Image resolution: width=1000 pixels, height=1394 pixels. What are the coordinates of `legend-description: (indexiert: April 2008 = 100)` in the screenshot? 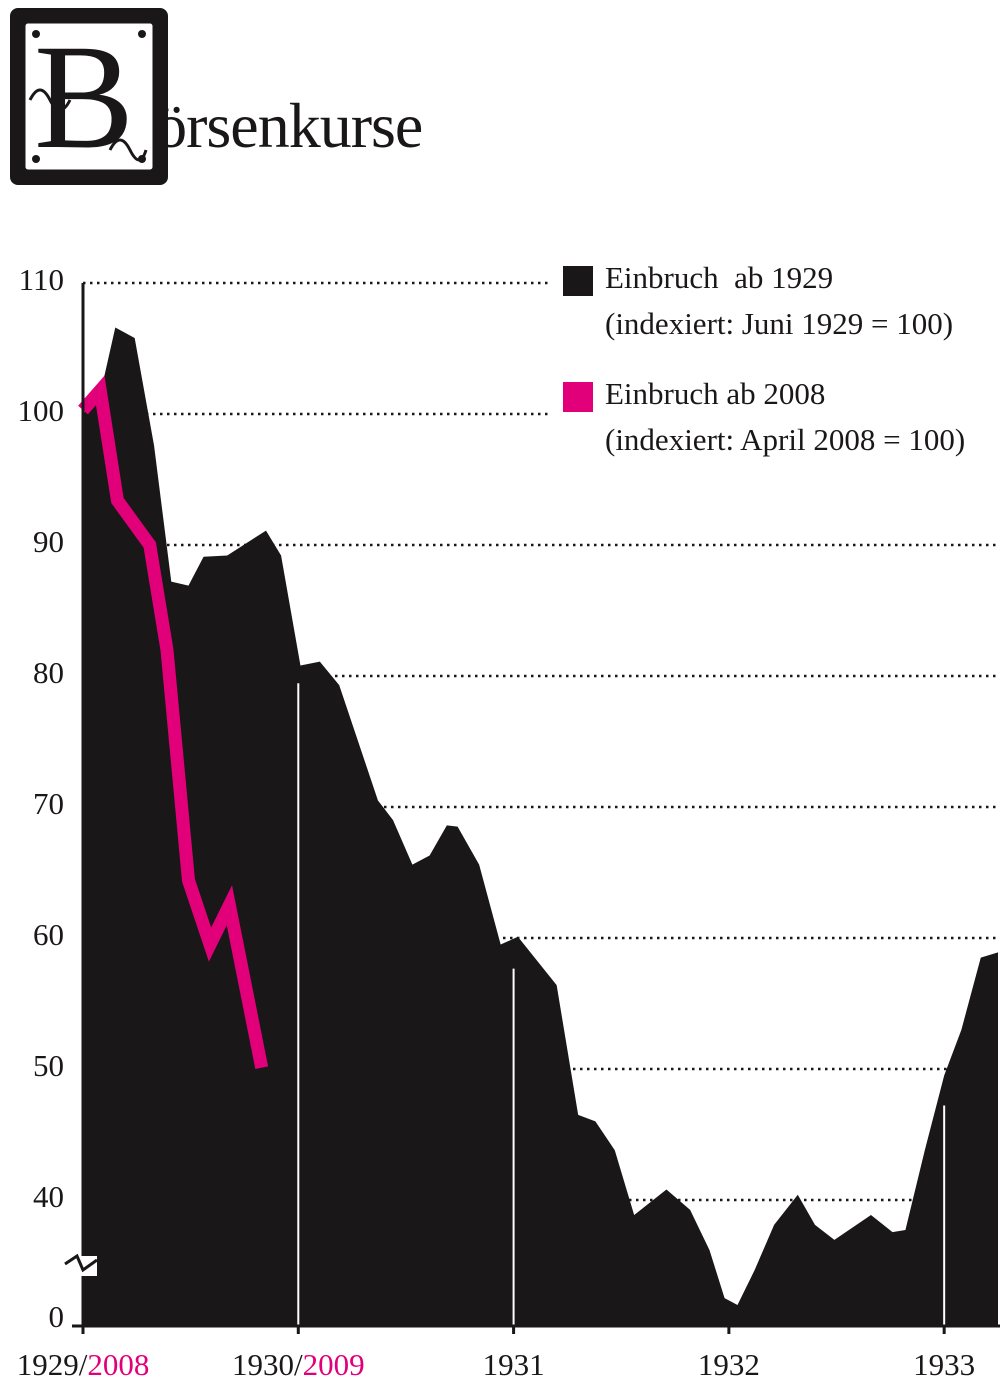 It's located at (785, 439).